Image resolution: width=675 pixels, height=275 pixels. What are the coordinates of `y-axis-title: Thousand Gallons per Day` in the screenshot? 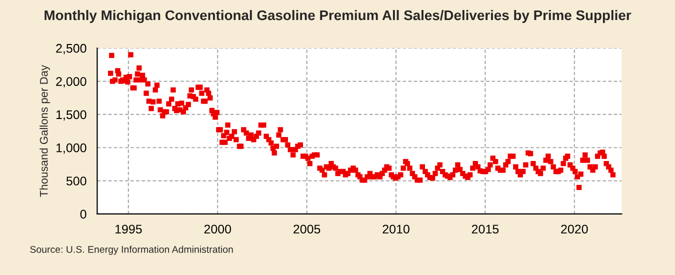 It's located at (45, 130).